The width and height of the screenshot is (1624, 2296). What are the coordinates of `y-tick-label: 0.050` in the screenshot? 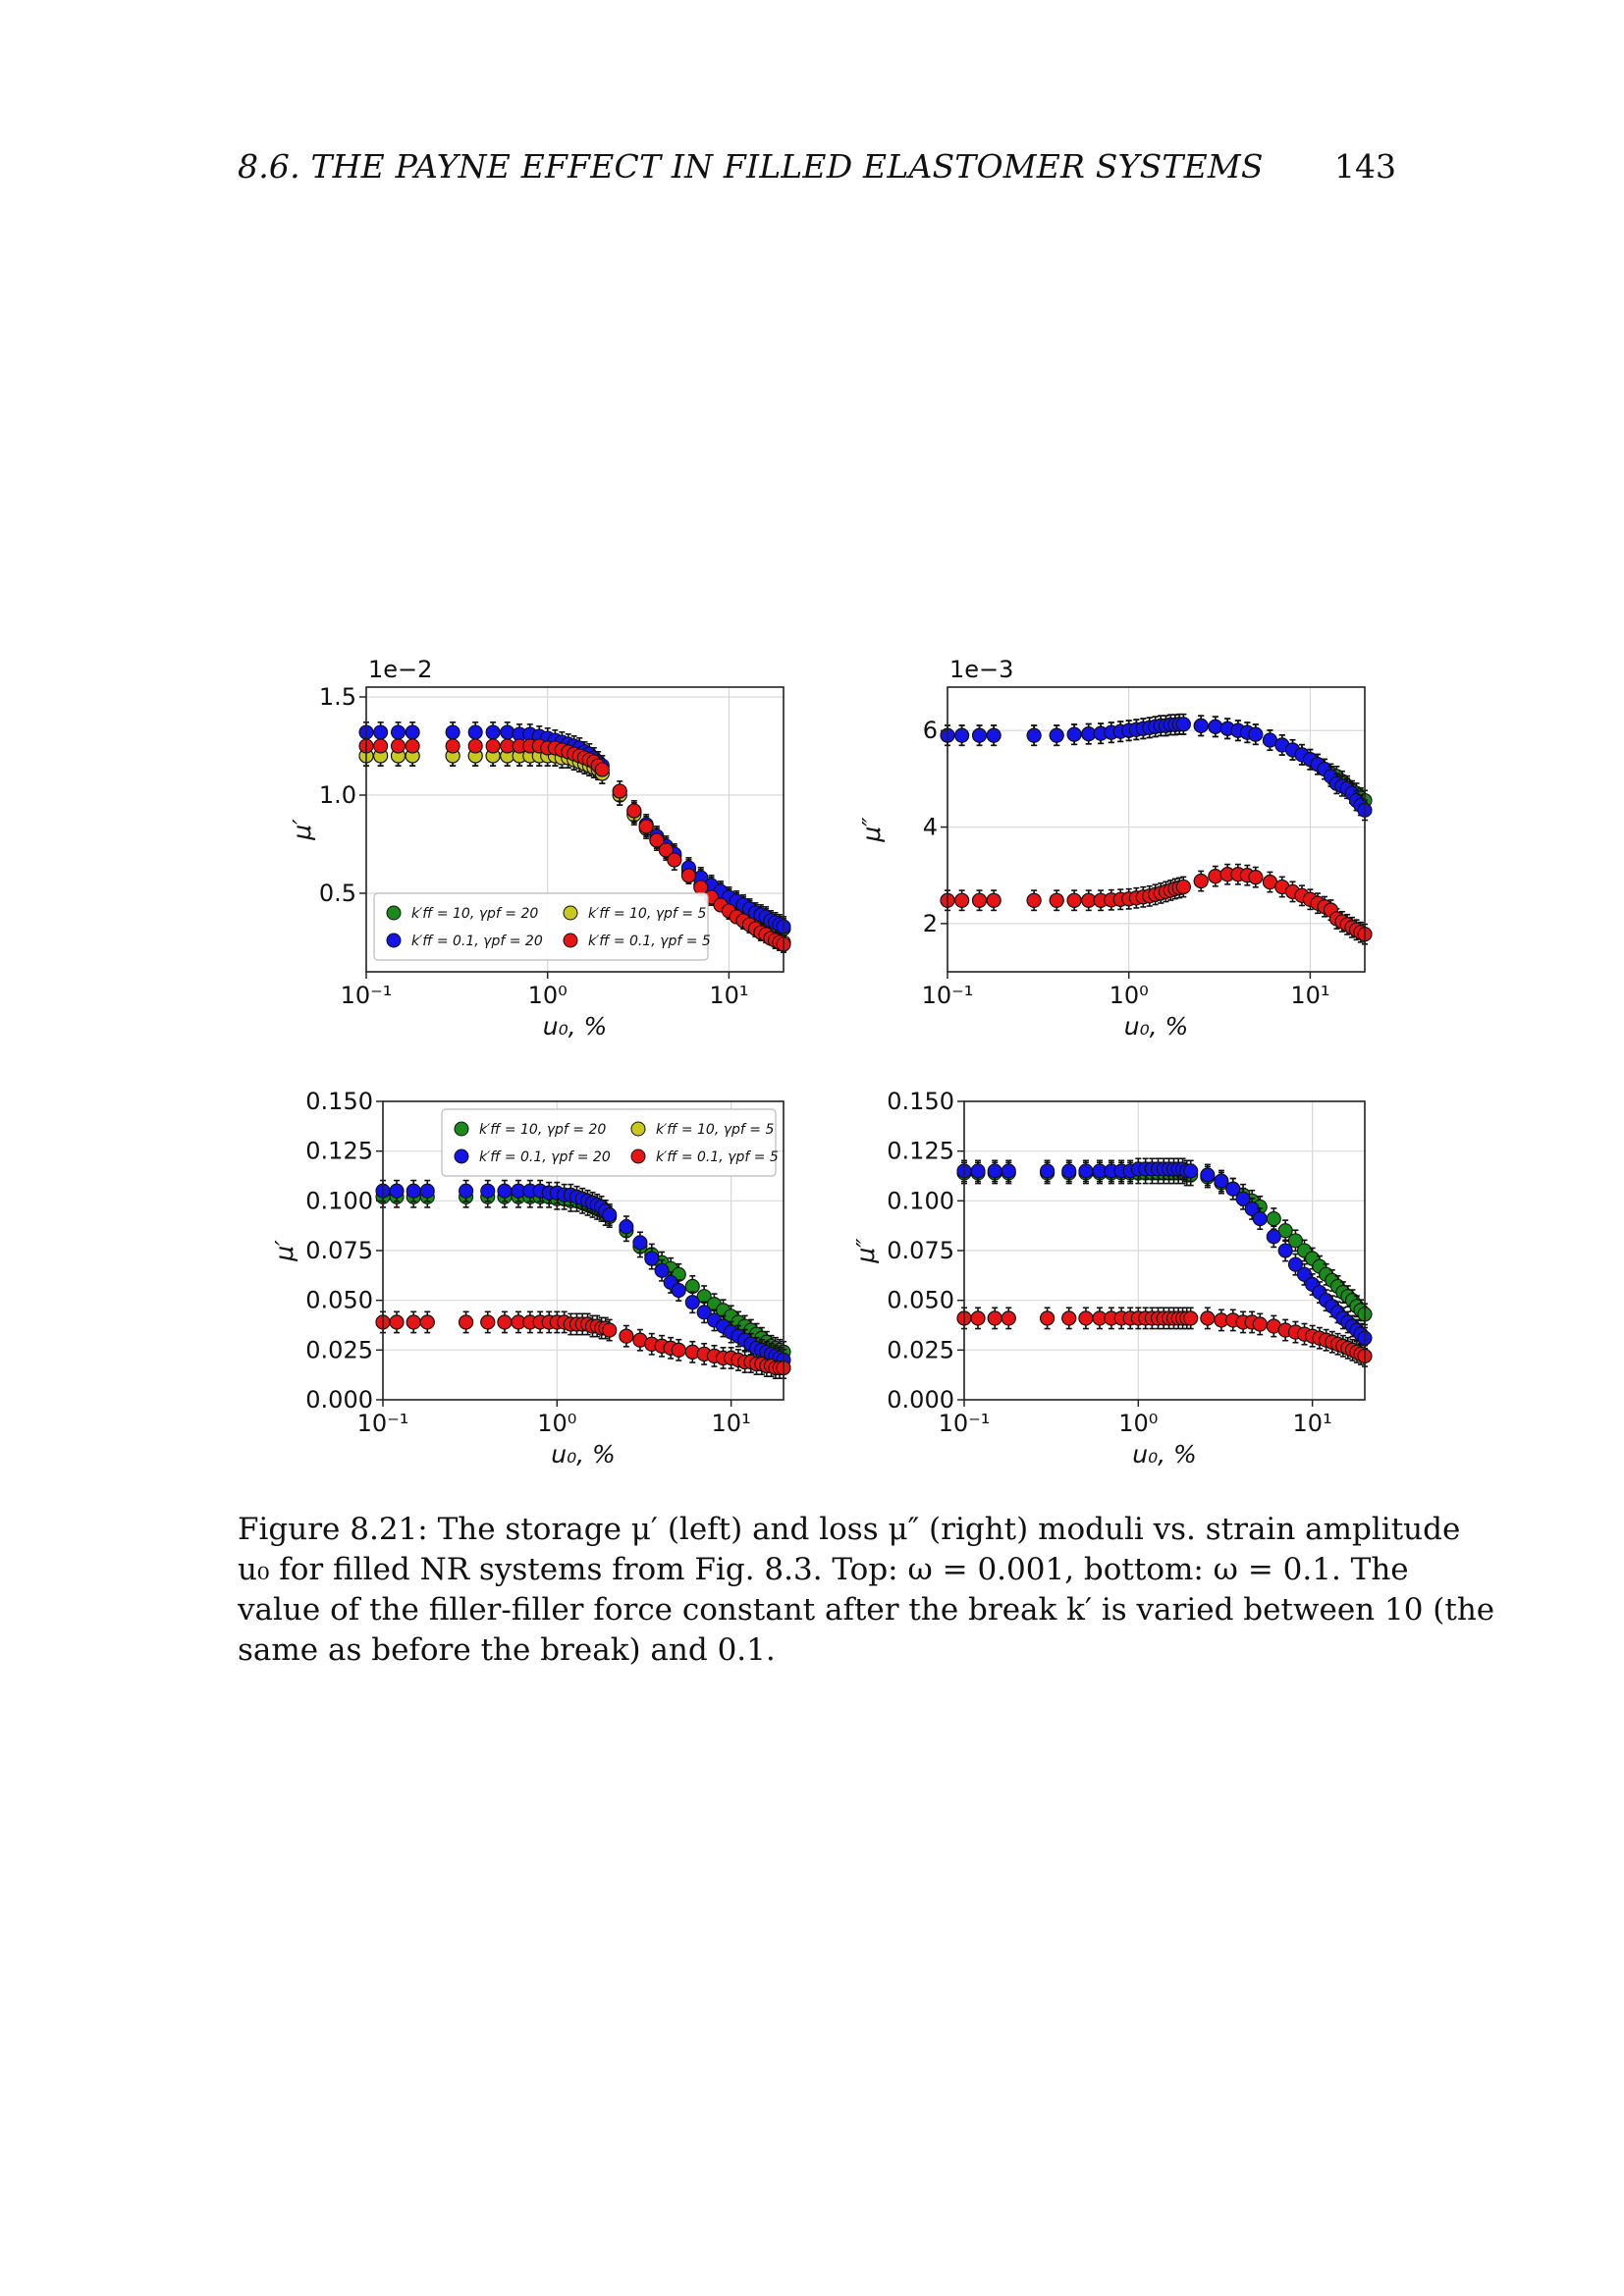 It's located at (339, 1301).